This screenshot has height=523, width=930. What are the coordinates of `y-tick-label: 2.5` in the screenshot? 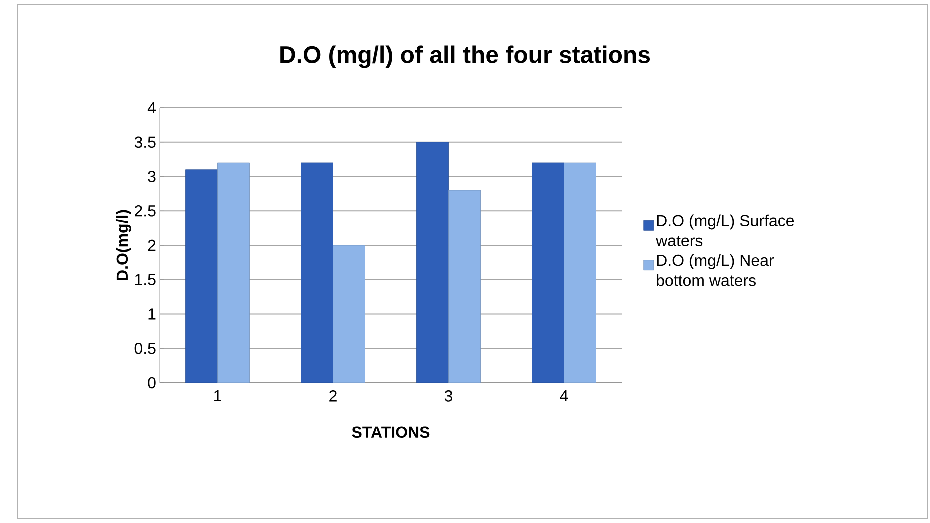 It's located at (145, 211).